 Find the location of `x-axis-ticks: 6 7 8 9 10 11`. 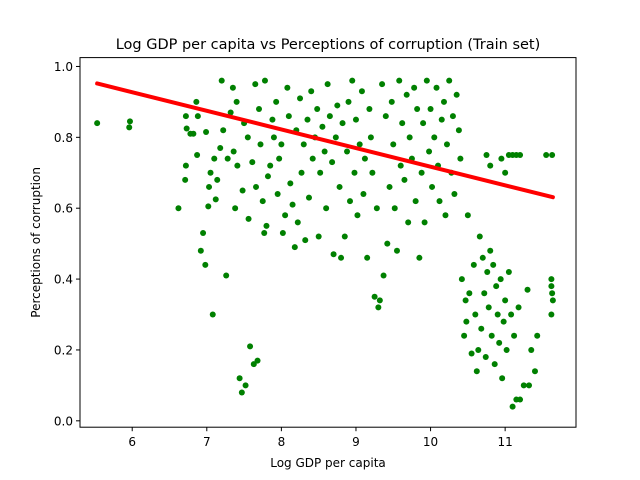

x-axis-ticks: 6 7 8 9 10 11 is located at coordinates (320, 438).